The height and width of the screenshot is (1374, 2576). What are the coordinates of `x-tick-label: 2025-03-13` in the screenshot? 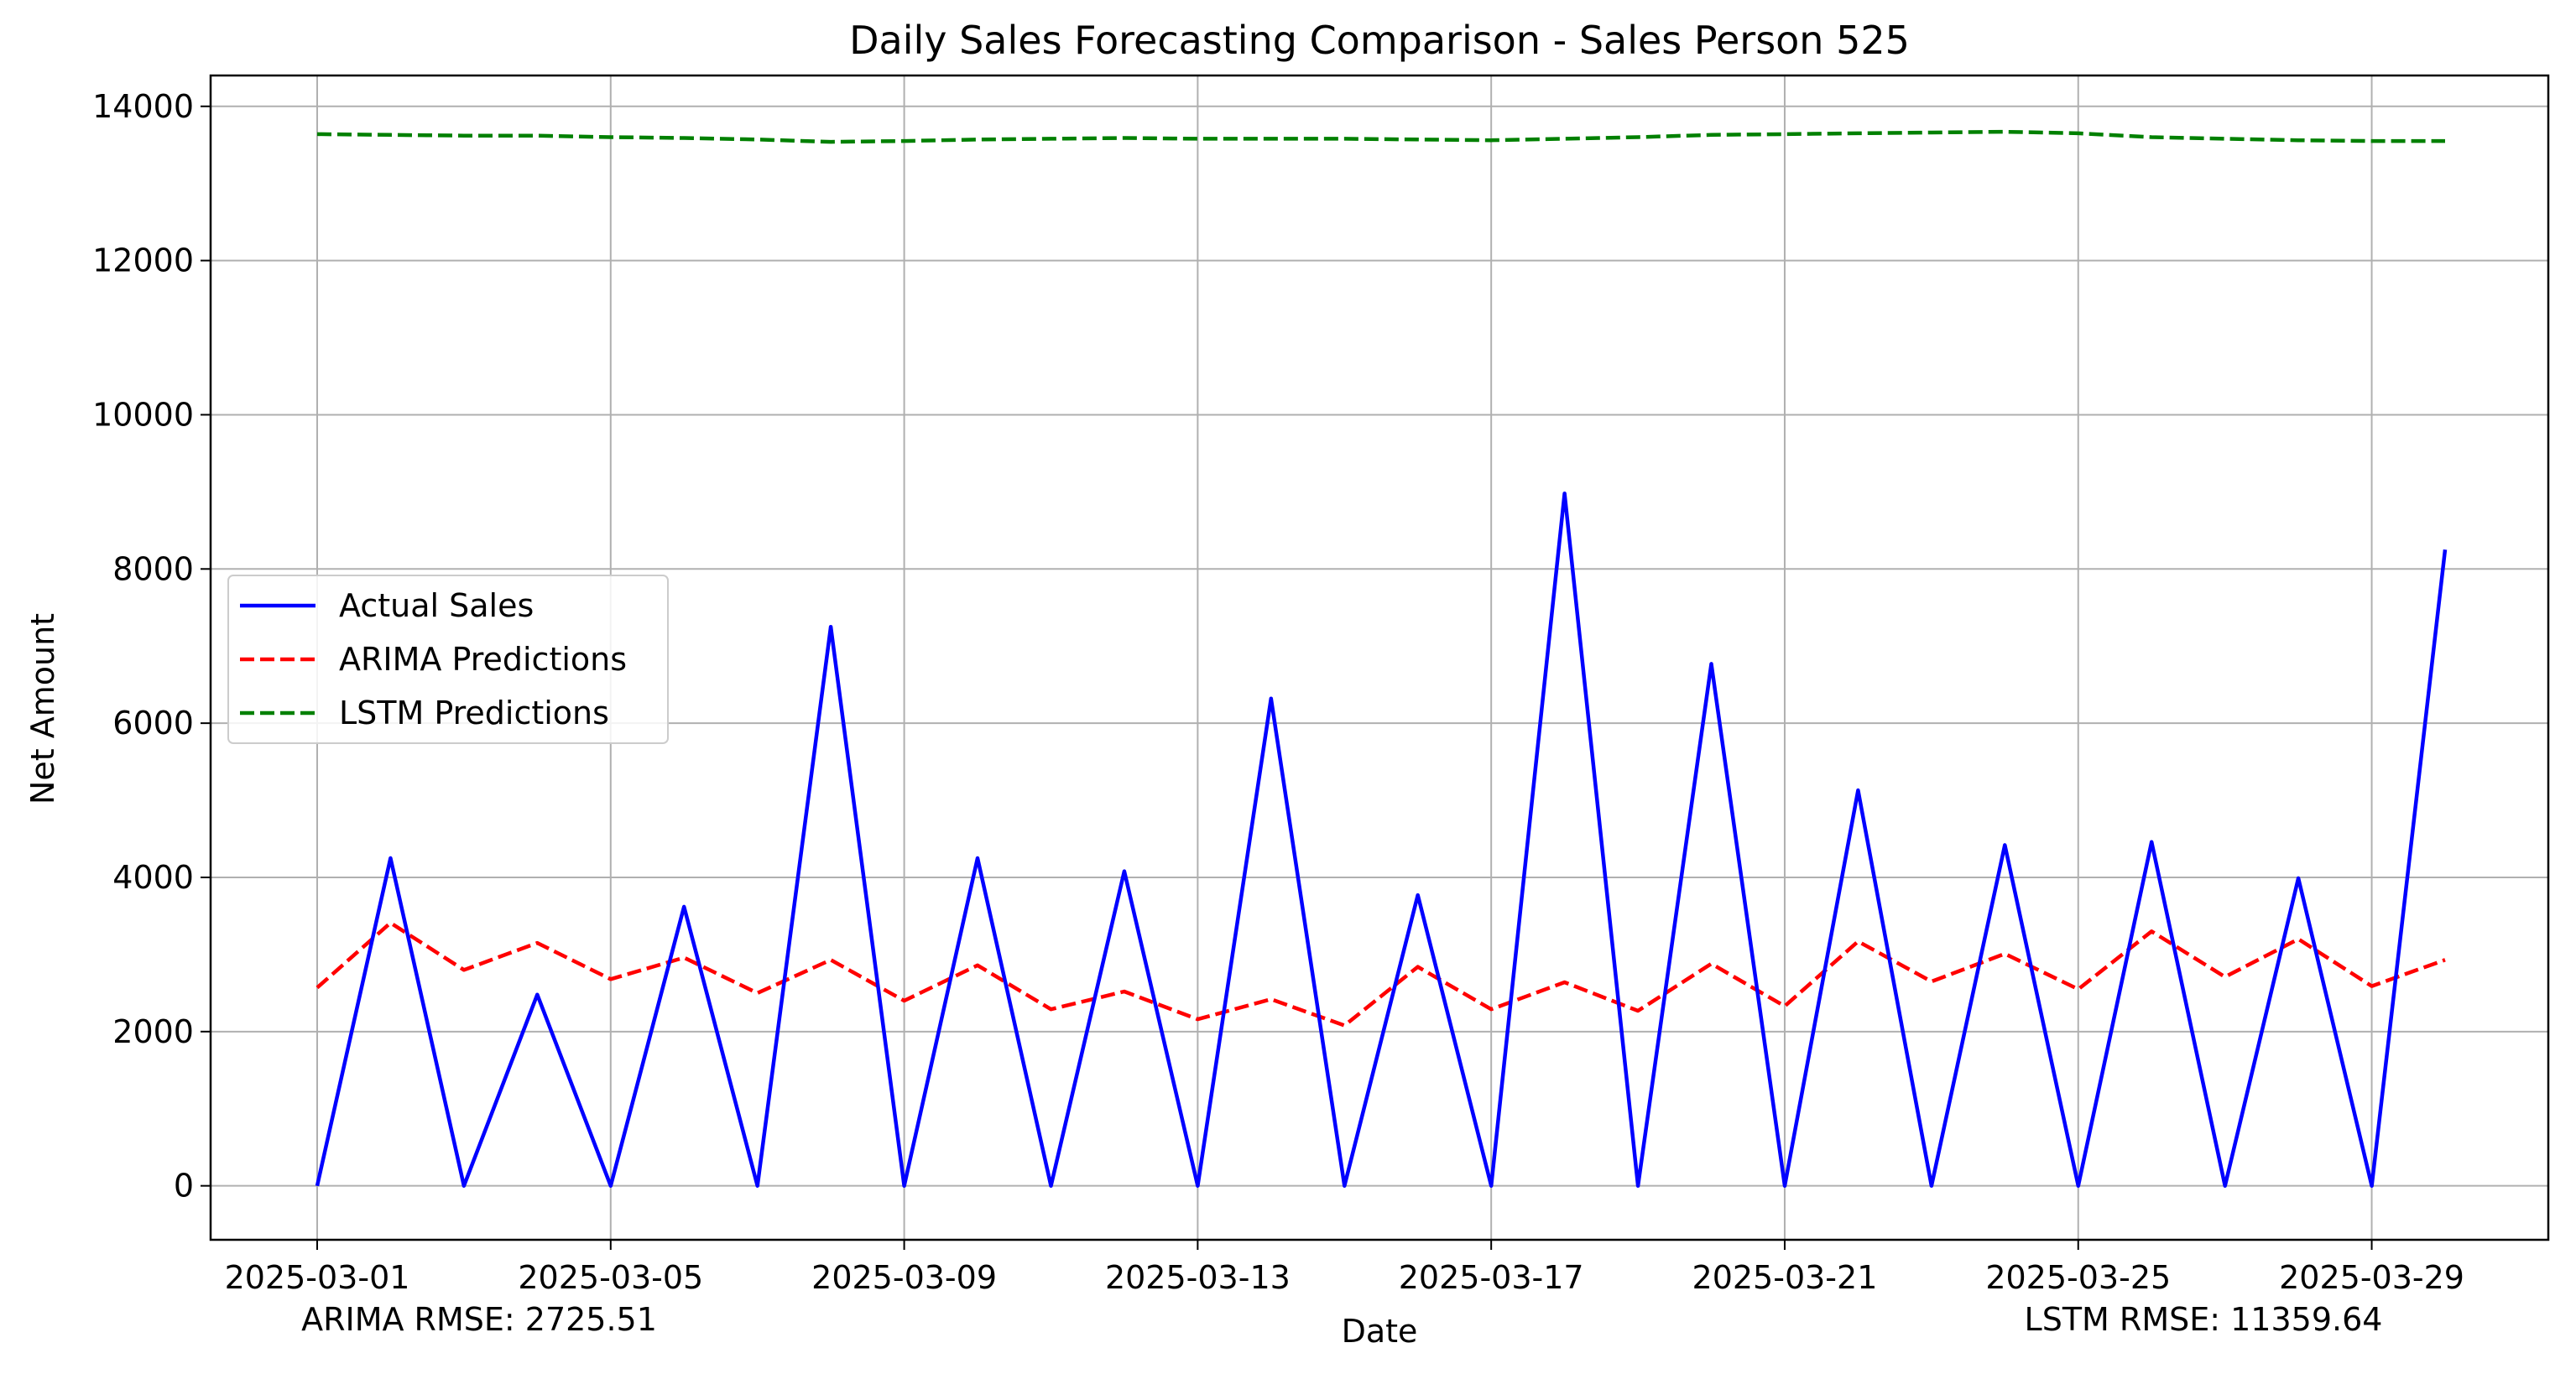 It's located at (1198, 1277).